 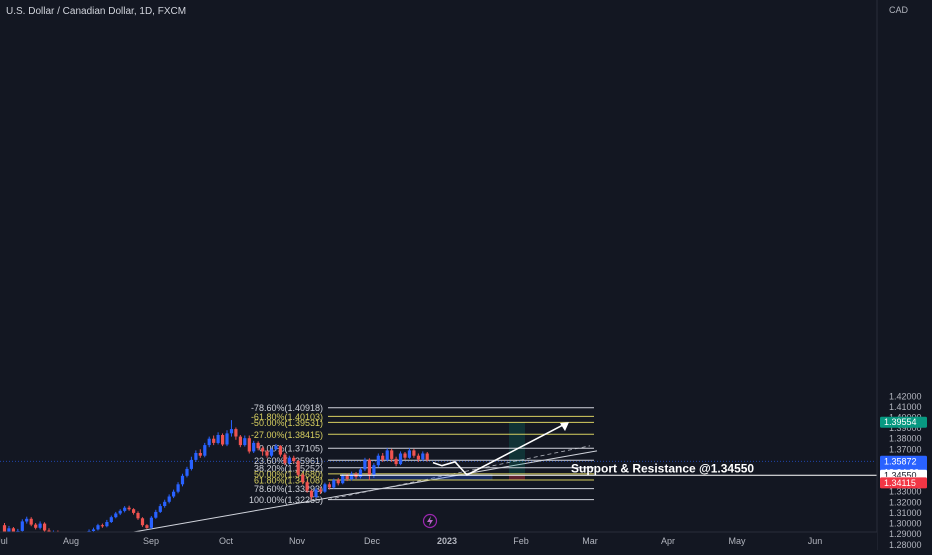 What do you see at coordinates (668, 541) in the screenshot?
I see `time-tick-label: Apr` at bounding box center [668, 541].